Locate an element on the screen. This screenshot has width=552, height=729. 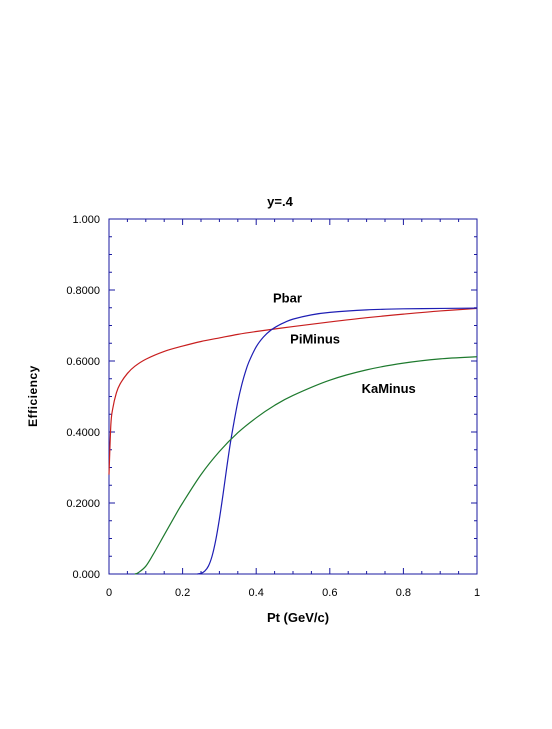
y-tick-label: 0.8000 is located at coordinates (83, 291).